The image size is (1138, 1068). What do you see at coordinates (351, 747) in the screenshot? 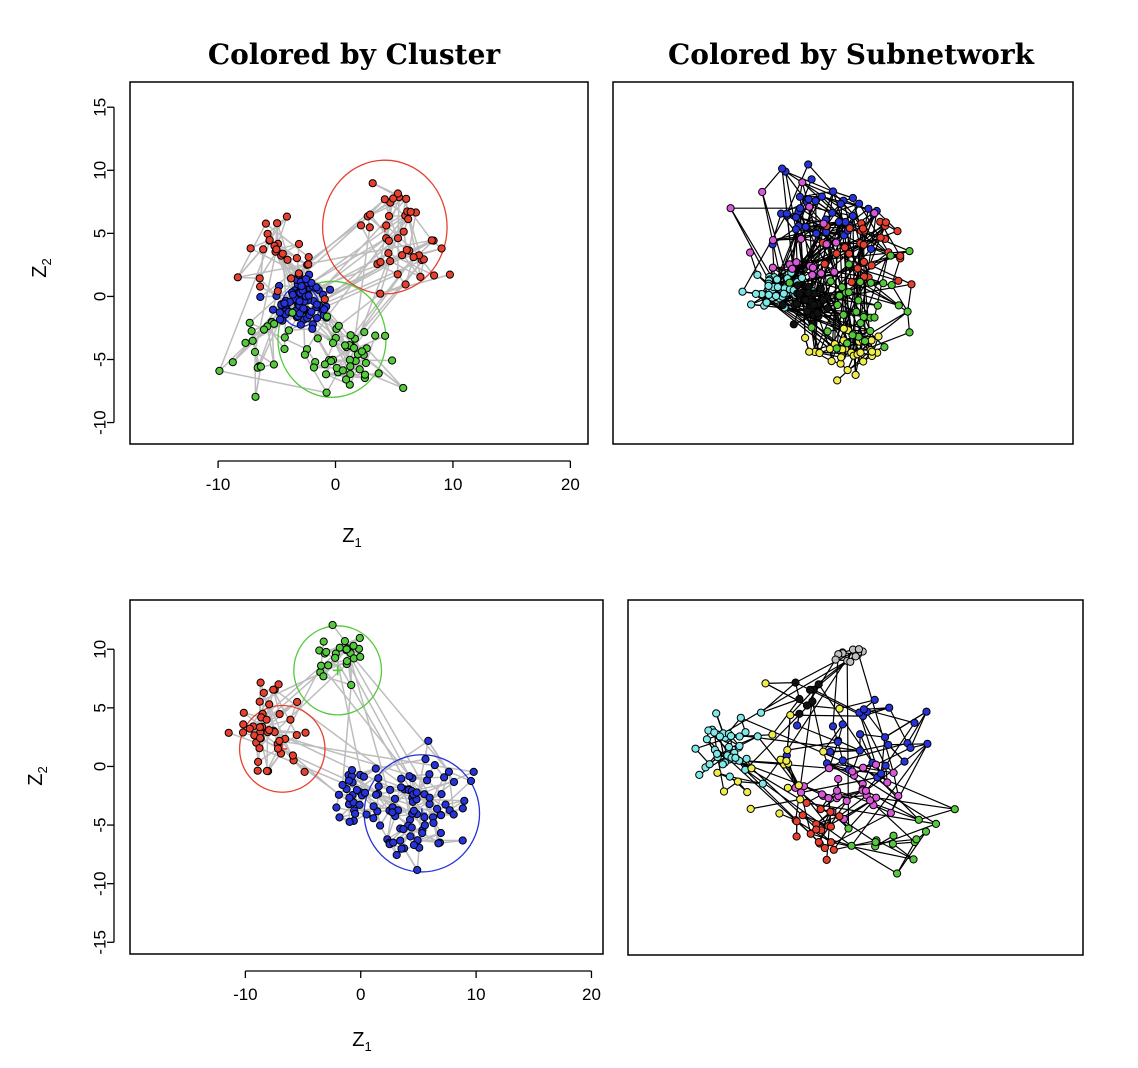
I see `nodes-bottom-cluster` at bounding box center [351, 747].